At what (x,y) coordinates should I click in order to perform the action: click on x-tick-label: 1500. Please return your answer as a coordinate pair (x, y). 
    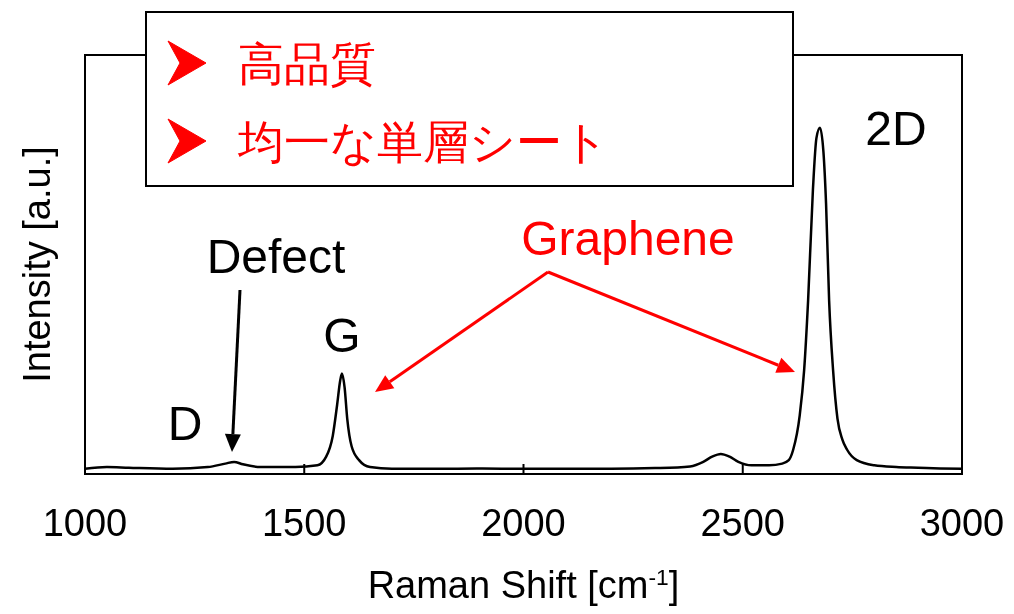
    Looking at the image, I should click on (304, 523).